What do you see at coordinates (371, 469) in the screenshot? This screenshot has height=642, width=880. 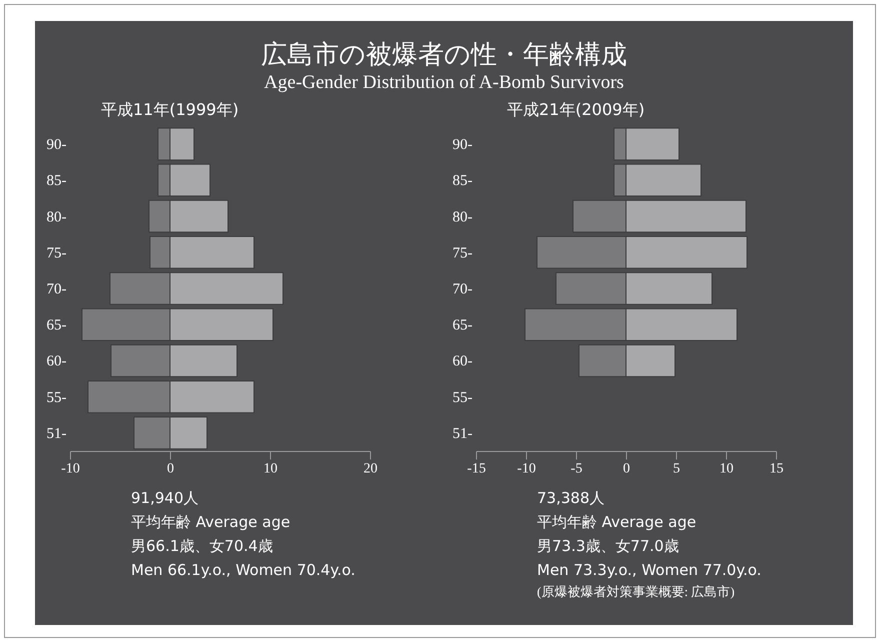 I see `x-tick-label: 20` at bounding box center [371, 469].